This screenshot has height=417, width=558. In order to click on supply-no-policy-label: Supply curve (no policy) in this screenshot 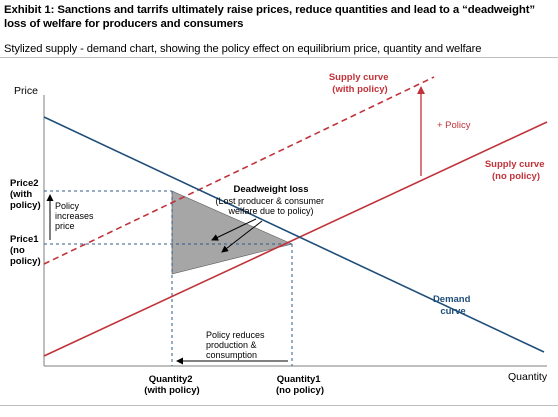, I will do `click(516, 170)`.